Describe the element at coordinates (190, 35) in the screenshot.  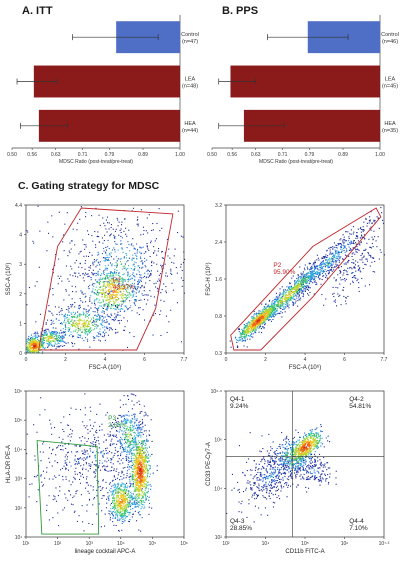
I see `category-label: Control` at that location.